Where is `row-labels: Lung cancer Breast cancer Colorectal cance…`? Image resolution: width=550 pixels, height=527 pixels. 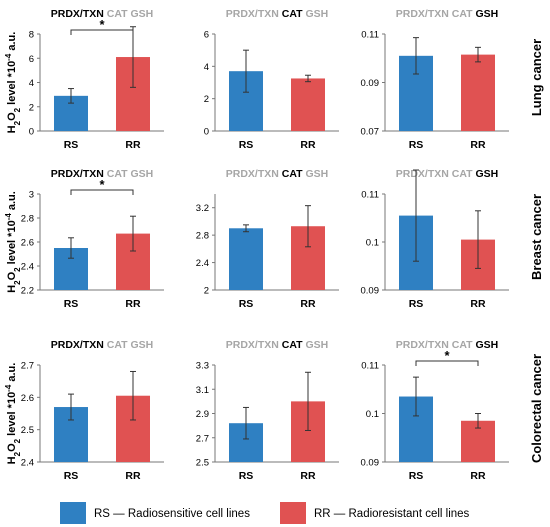
row-labels: Lung cancer Breast cancer Colorectal cance… is located at coordinates (536, 251).